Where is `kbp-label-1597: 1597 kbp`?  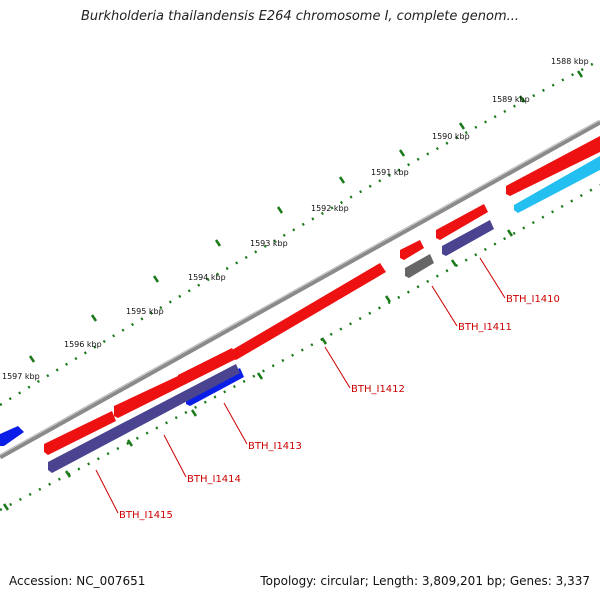
kbp-label-1597: 1597 kbp is located at coordinates (21, 376).